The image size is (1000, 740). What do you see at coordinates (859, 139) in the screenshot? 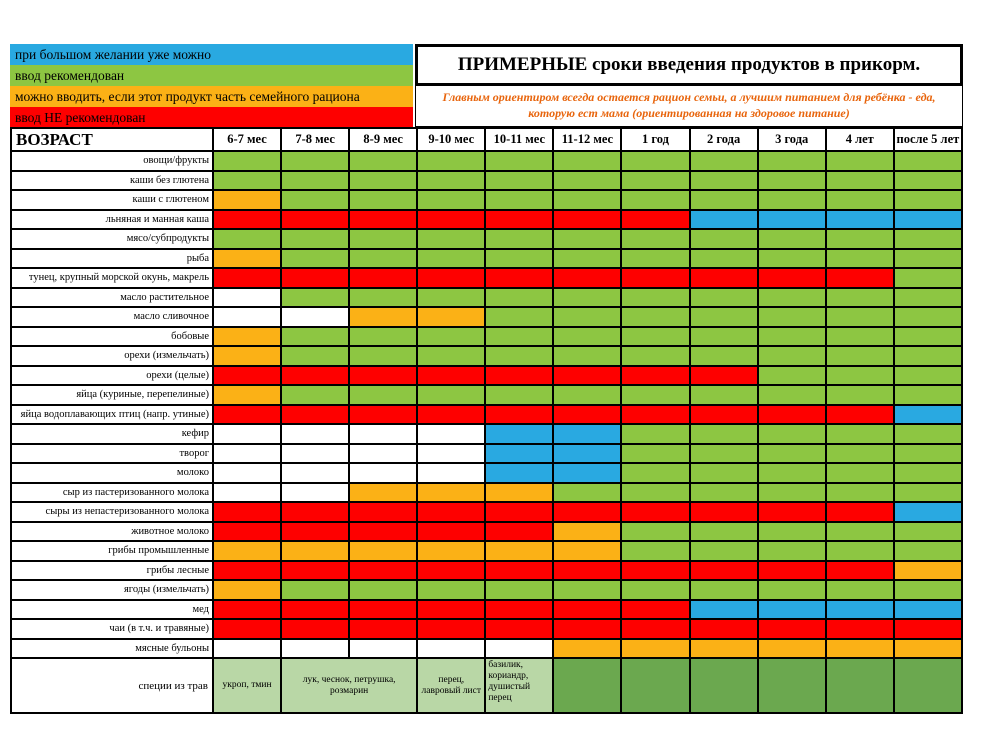
I see `column-header: 4 лет` at bounding box center [859, 139].